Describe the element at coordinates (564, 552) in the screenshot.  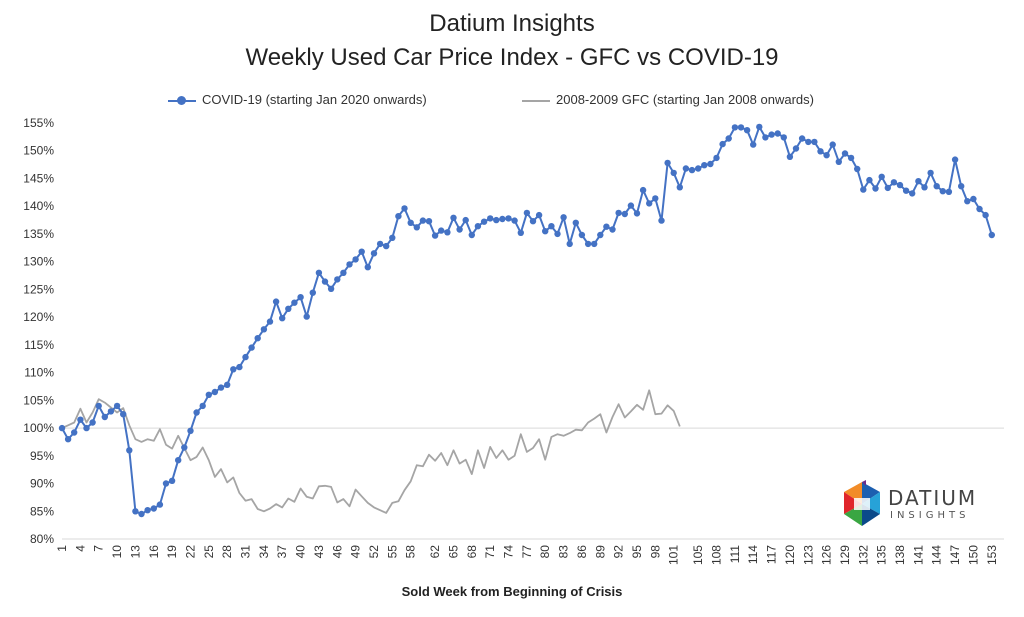
I see `x-tick-label: 83` at that location.